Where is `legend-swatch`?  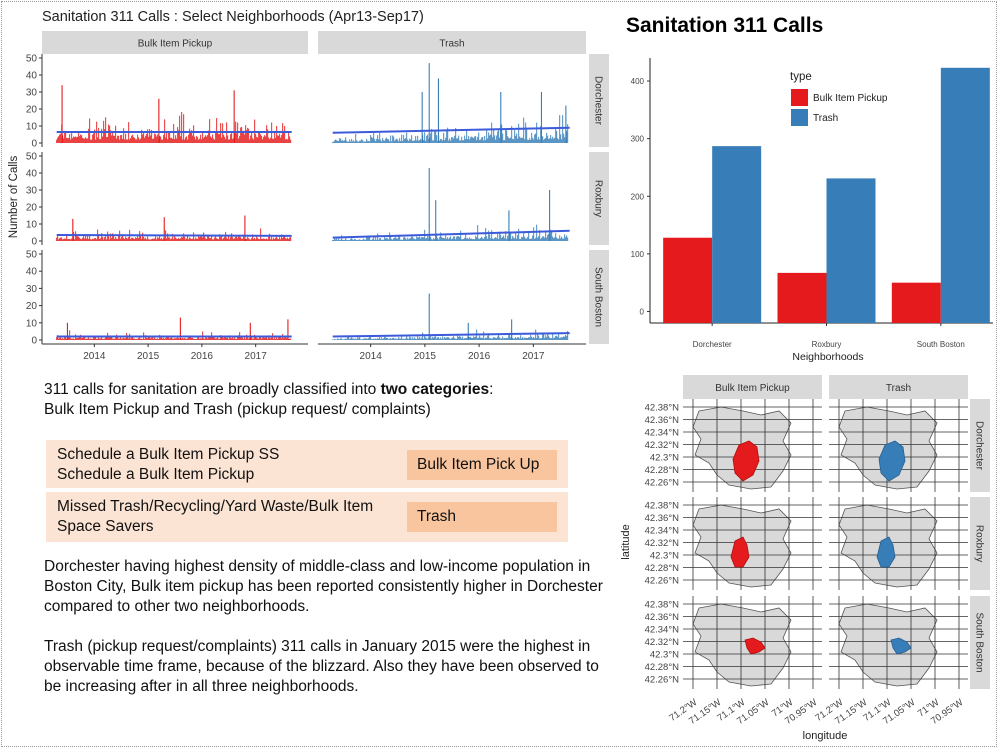
legend-swatch is located at coordinates (799, 97).